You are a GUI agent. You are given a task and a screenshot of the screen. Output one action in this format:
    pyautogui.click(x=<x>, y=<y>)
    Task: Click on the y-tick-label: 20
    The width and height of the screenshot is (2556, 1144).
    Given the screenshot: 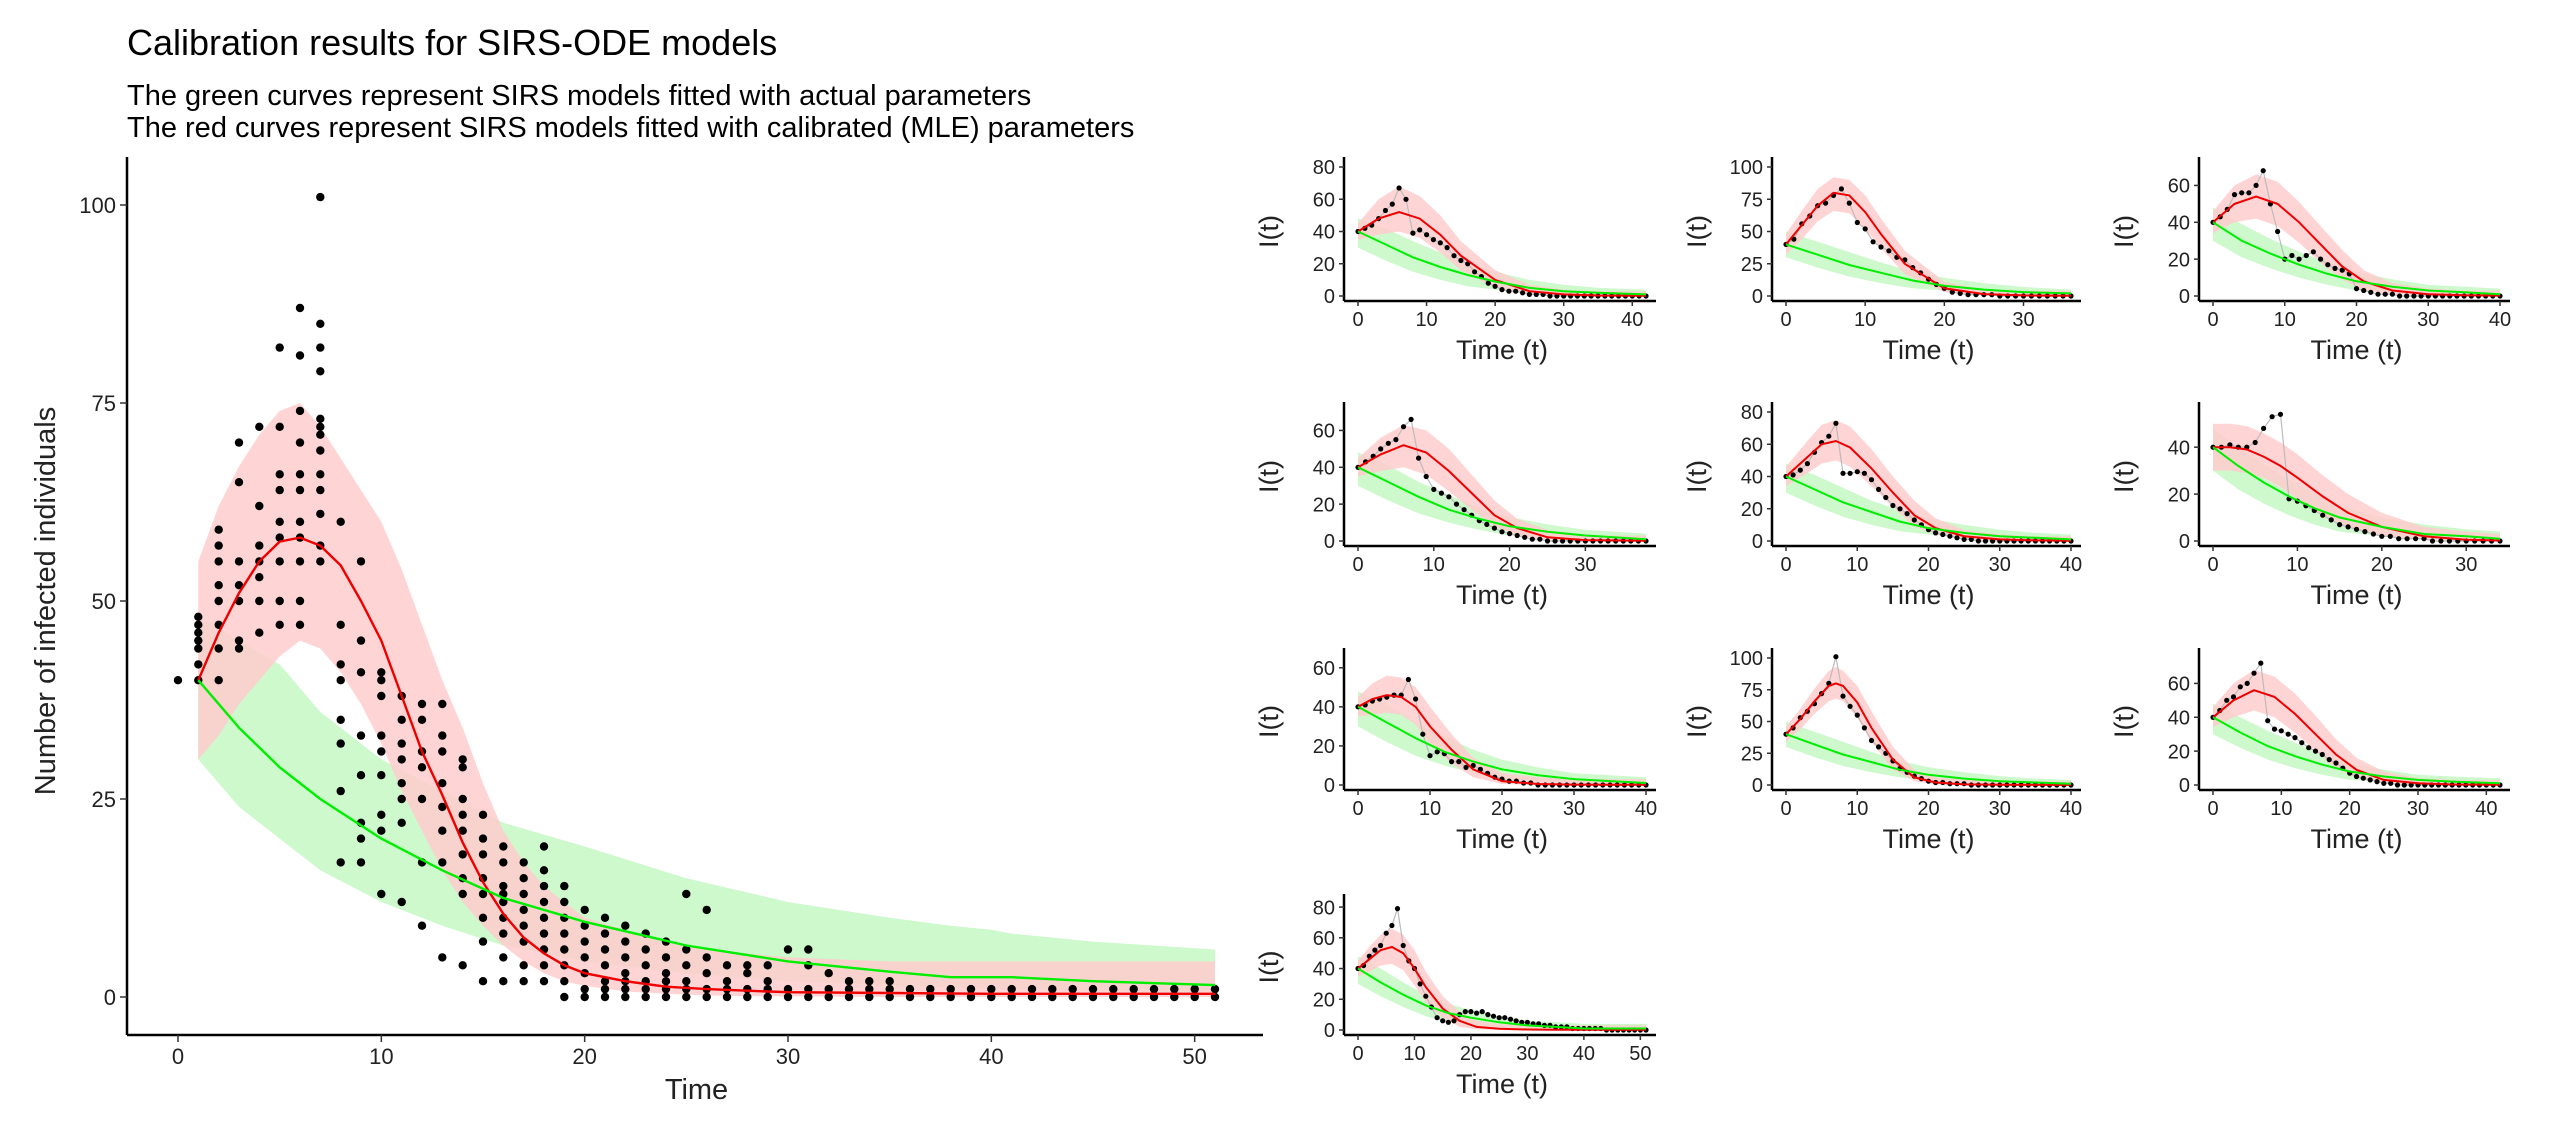 What is the action you would take?
    pyautogui.click(x=2179, y=752)
    